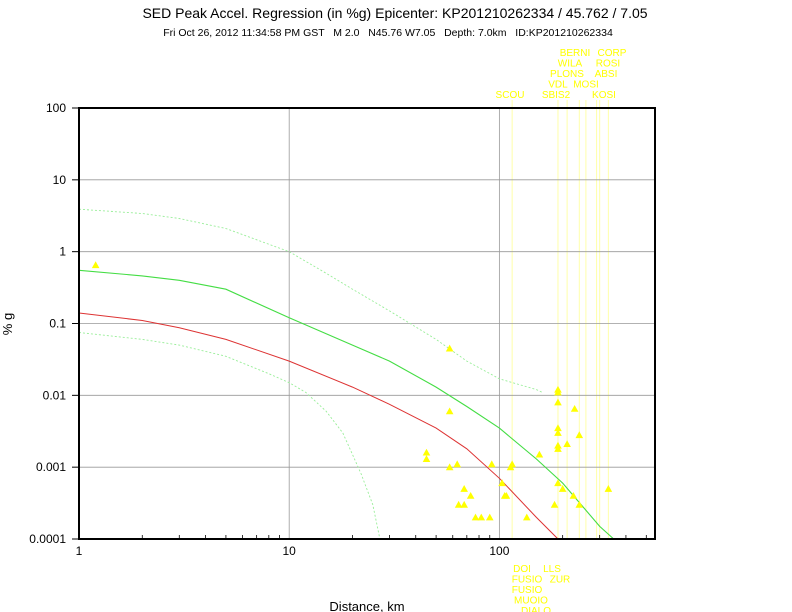 The width and height of the screenshot is (792, 612). Describe the element at coordinates (290, 551) in the screenshot. I see `x-tick-label: 10` at that location.